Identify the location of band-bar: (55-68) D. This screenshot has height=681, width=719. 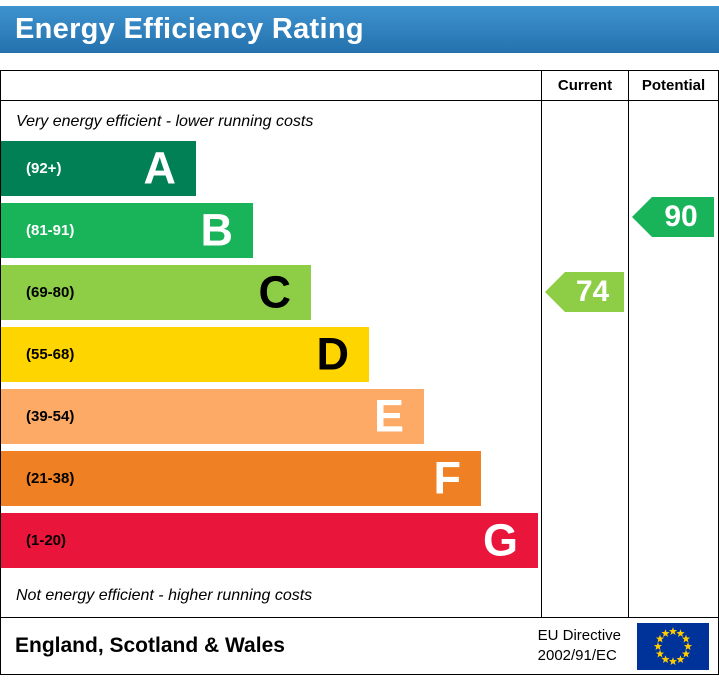
(185, 354).